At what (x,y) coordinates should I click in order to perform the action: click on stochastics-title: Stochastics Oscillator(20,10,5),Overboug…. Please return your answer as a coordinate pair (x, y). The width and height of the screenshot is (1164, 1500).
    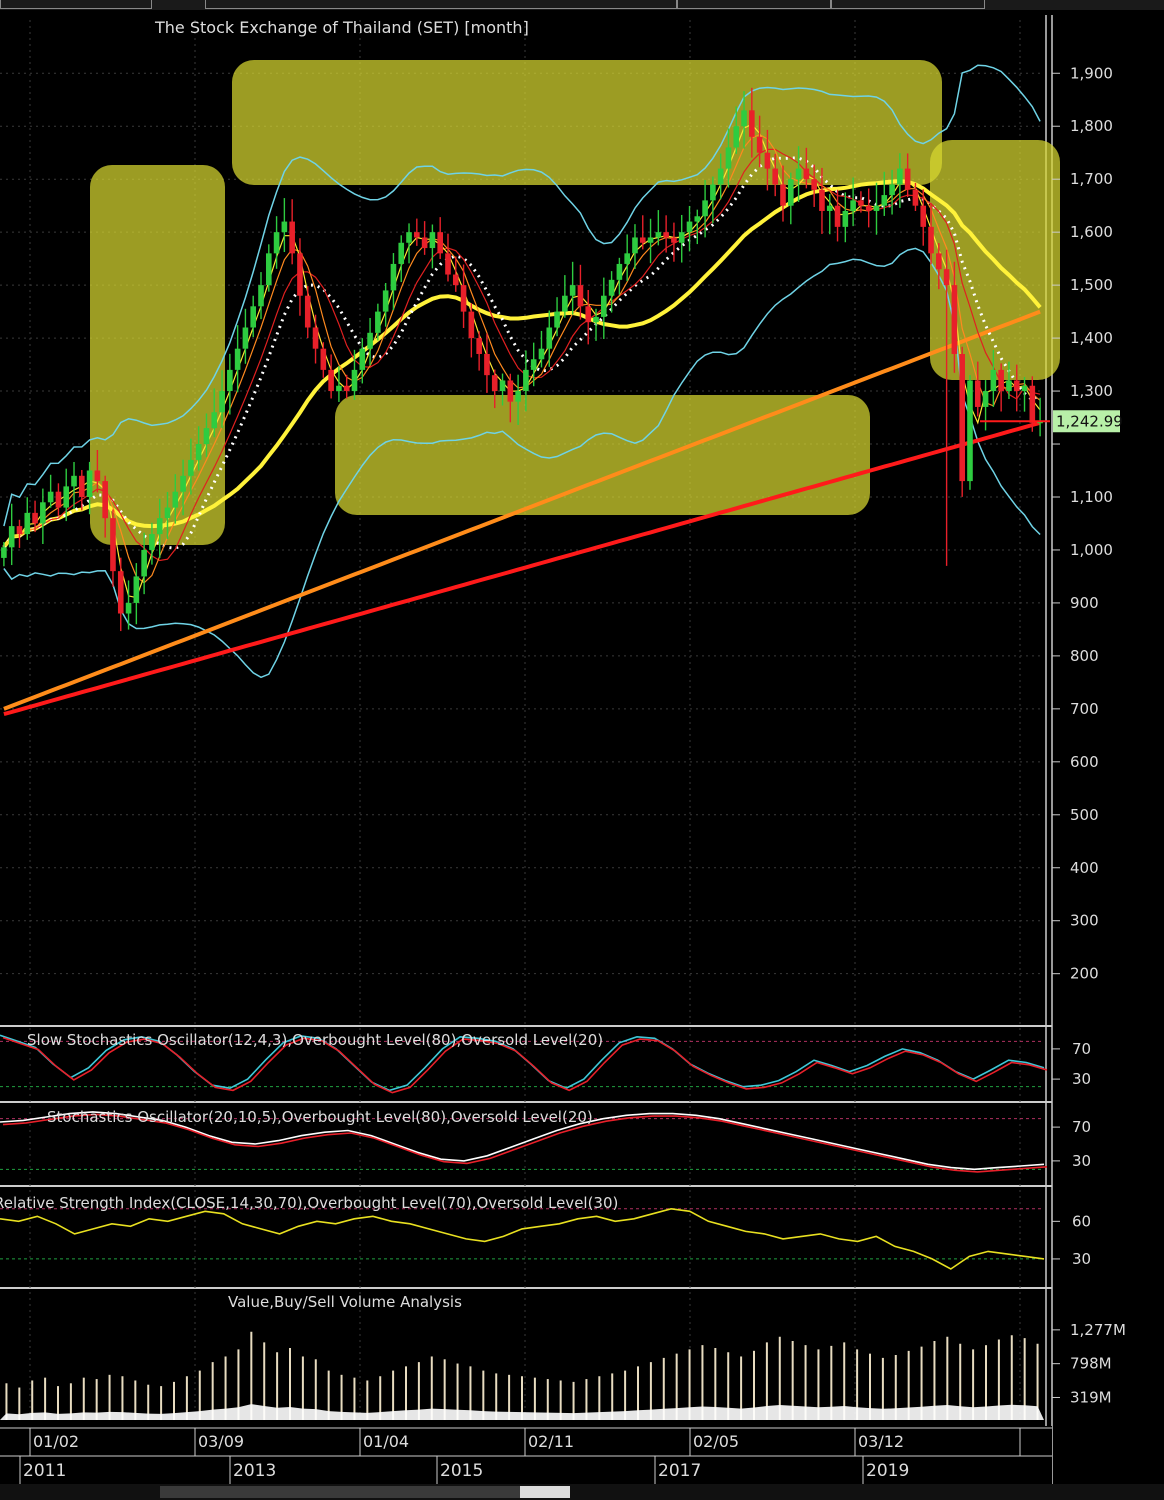
    Looking at the image, I should click on (320, 1117).